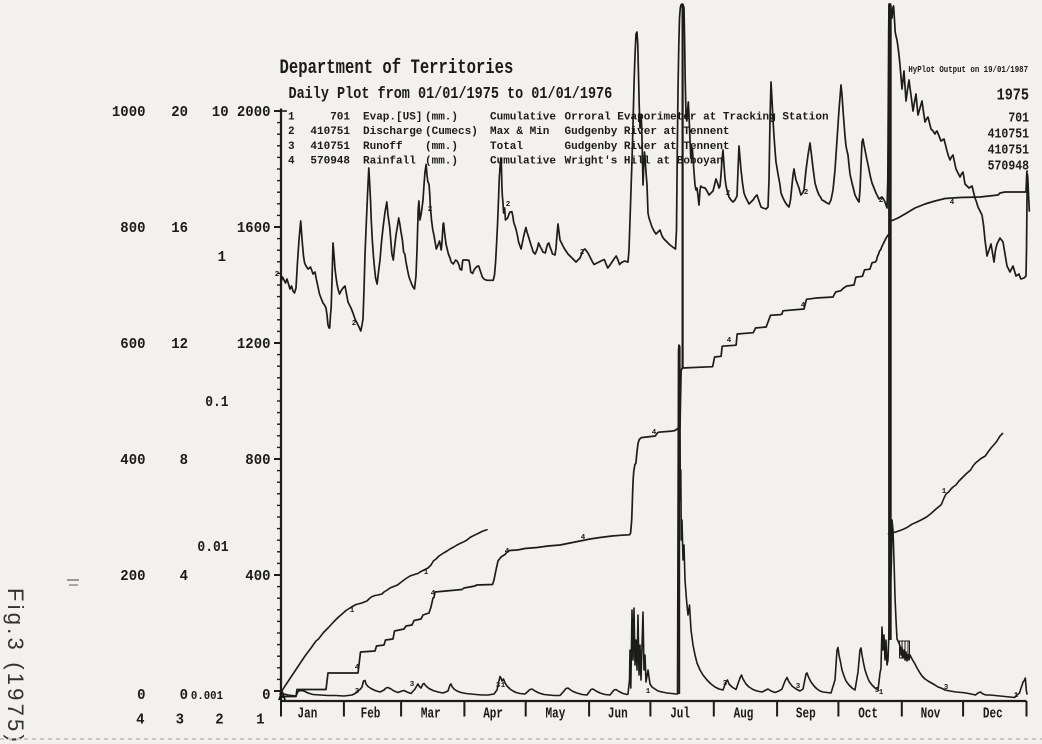 The image size is (1042, 744). I want to click on svg-text: HyPlot Output on 19/01/1987, so click(968, 69).